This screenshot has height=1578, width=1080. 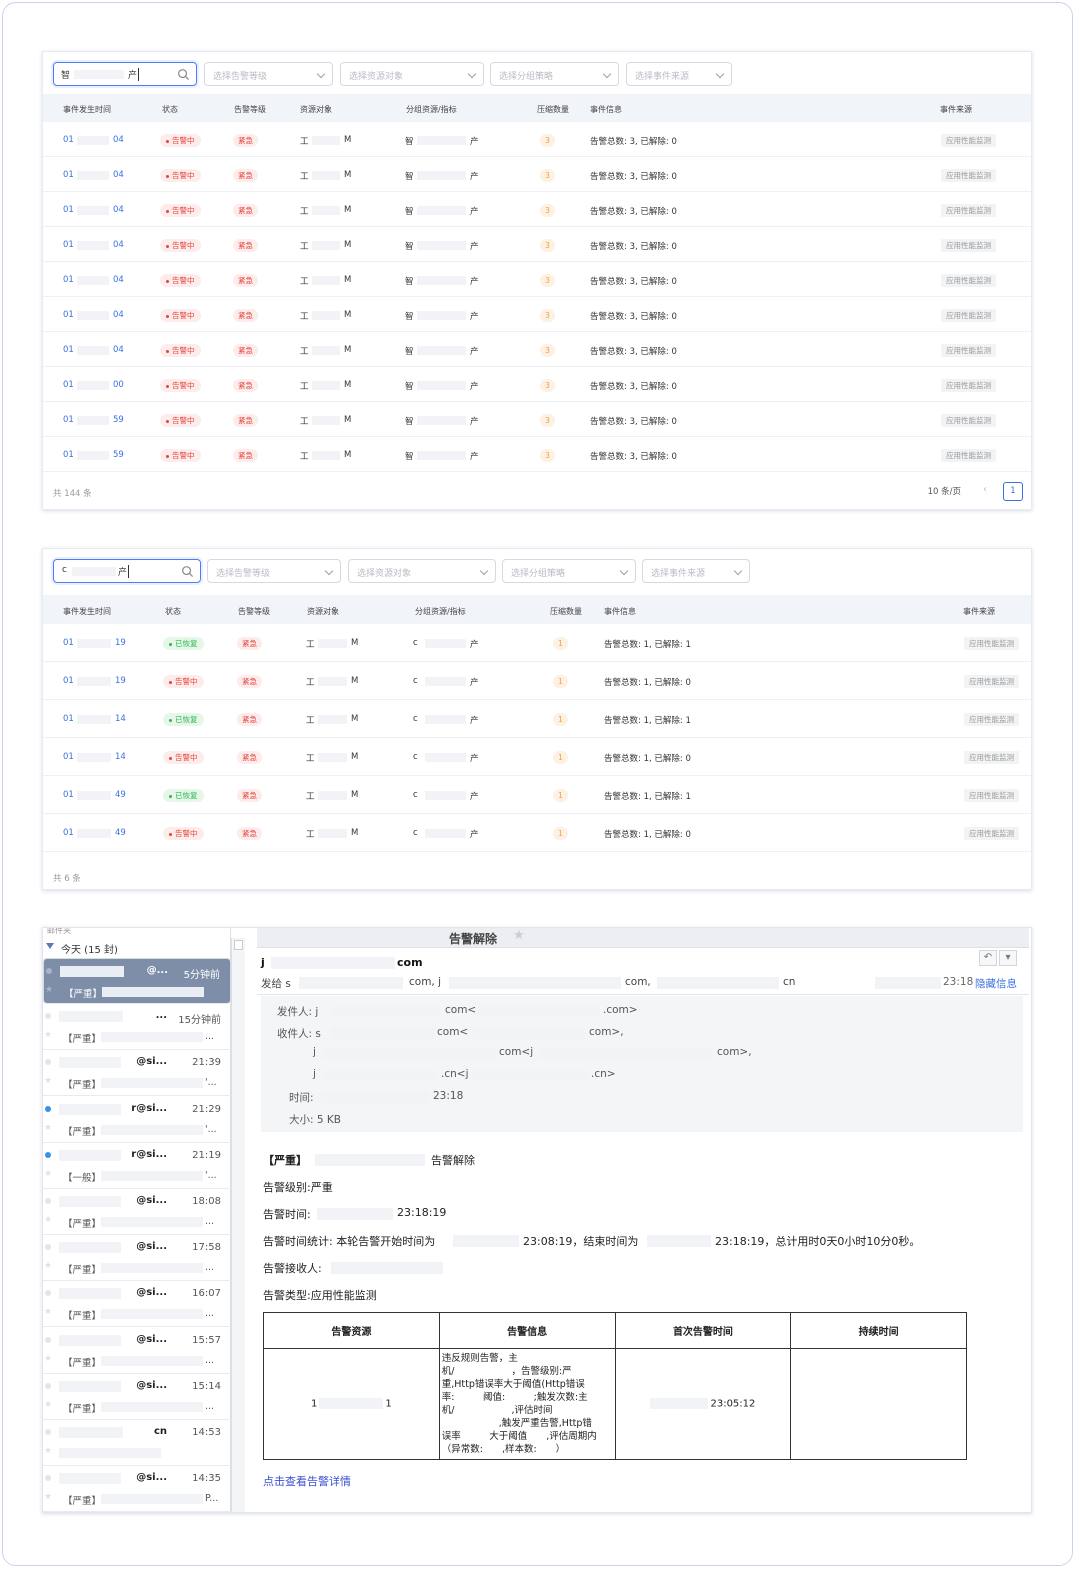 I want to click on event-time-end: 00, so click(x=118, y=385).